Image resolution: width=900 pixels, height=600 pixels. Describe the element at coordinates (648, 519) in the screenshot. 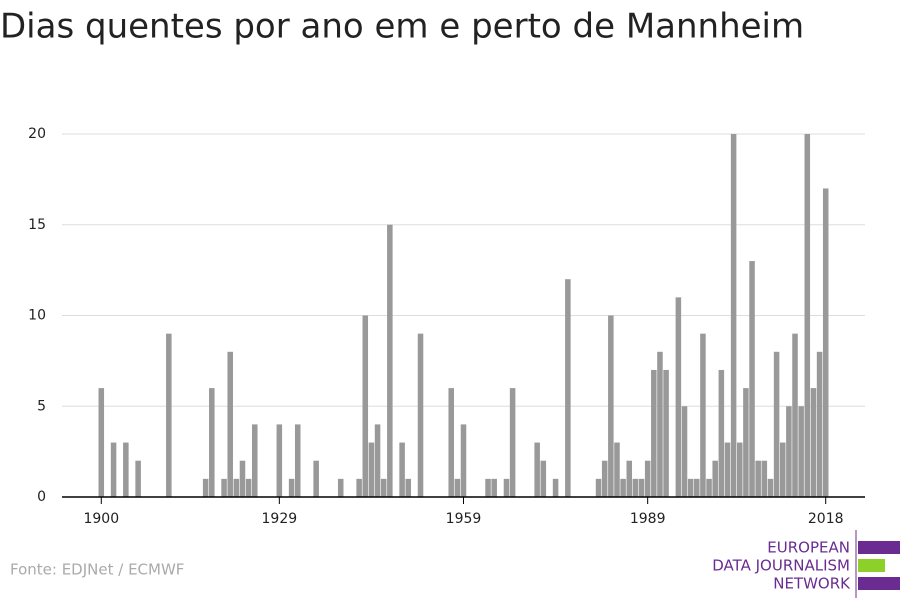

I see `x-tick-label: 1989` at that location.